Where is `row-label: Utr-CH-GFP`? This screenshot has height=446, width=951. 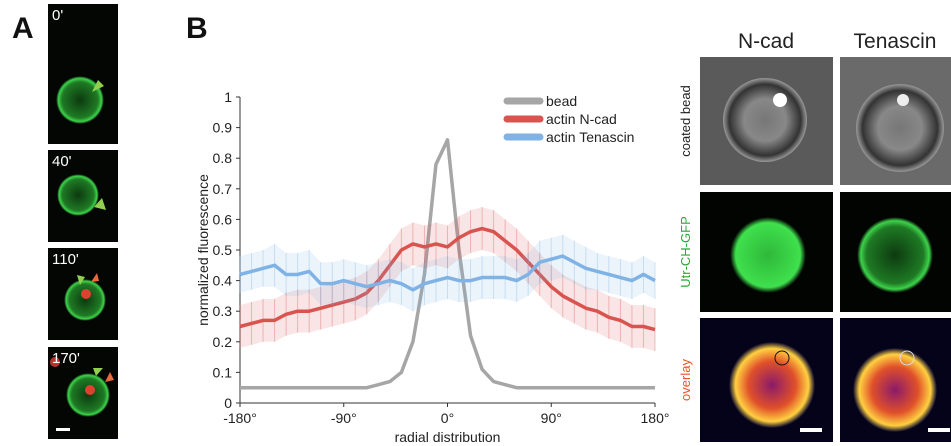 row-label: Utr-CH-GFP is located at coordinates (685, 252).